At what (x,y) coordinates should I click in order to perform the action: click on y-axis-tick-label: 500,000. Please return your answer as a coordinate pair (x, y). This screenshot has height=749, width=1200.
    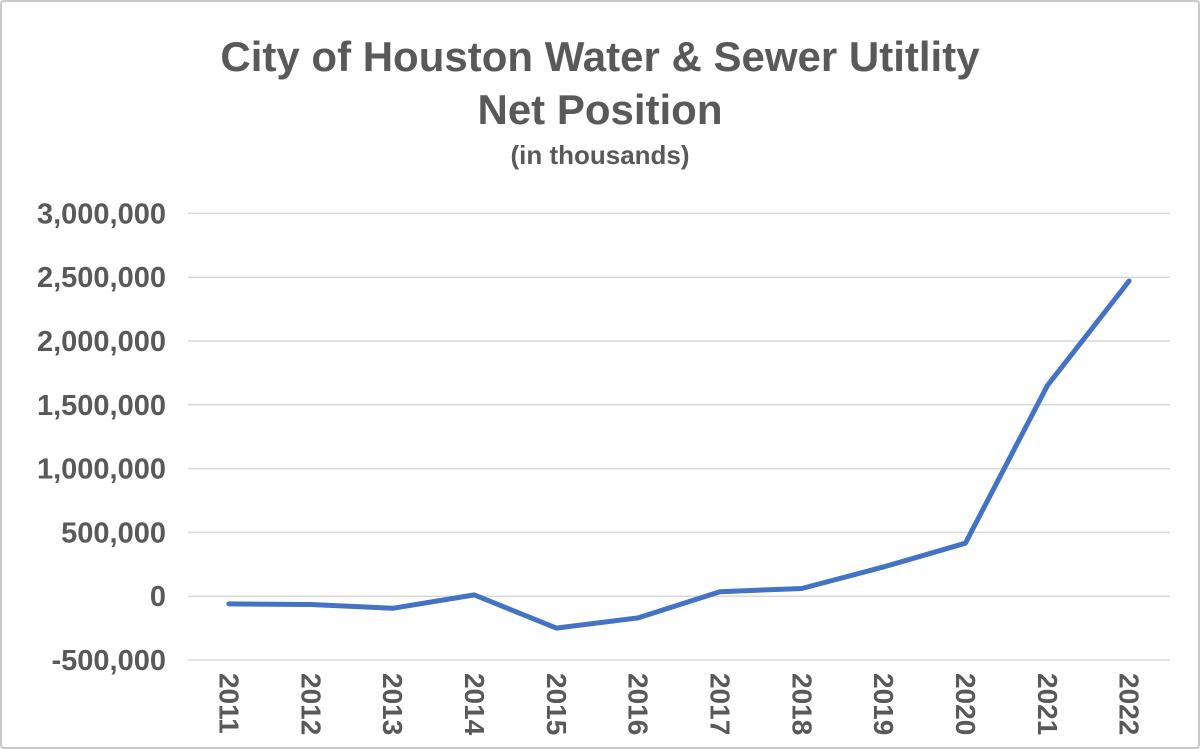
    Looking at the image, I should click on (113, 533).